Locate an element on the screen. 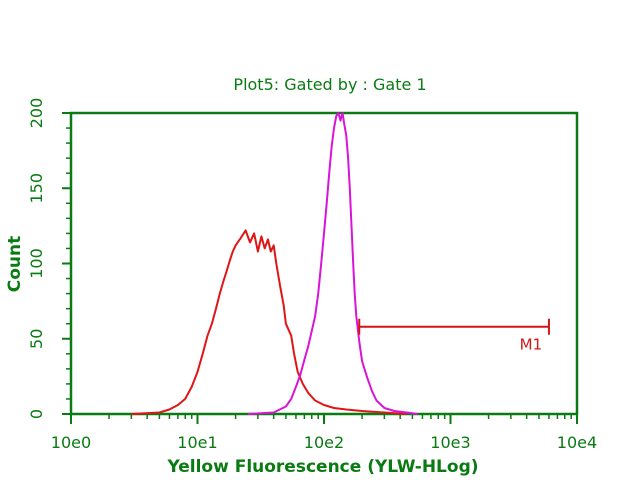  y-tick-label: 100 is located at coordinates (36, 263).